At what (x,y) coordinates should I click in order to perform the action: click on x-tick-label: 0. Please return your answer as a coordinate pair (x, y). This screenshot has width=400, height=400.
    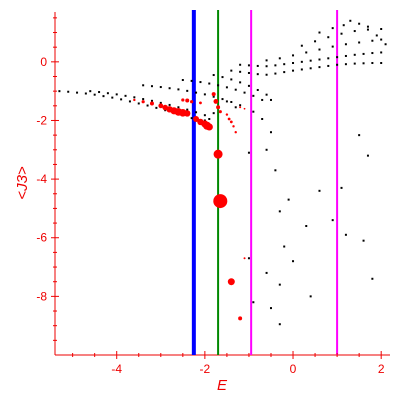
    Looking at the image, I should click on (293, 369).